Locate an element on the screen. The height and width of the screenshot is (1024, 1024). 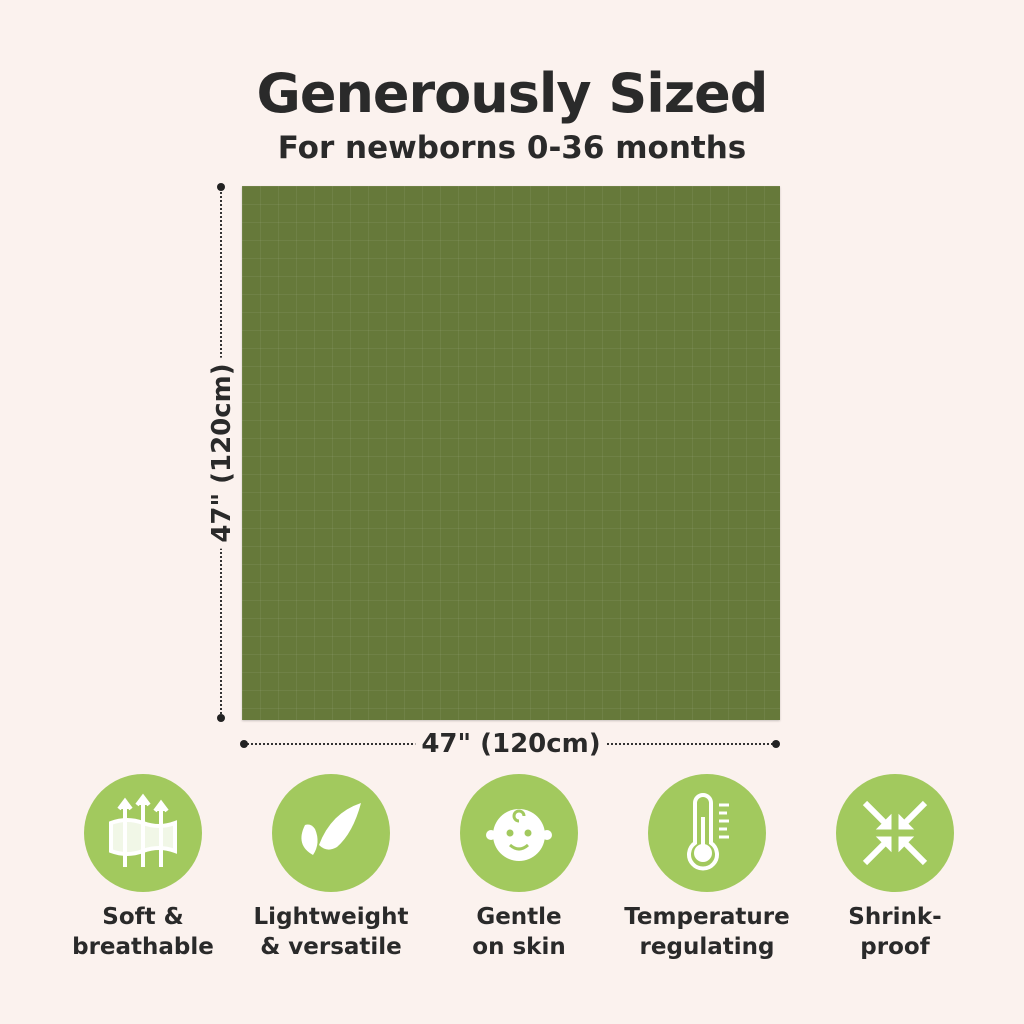
feature-soft-breathable: Soft & breathable is located at coordinates (143, 868).